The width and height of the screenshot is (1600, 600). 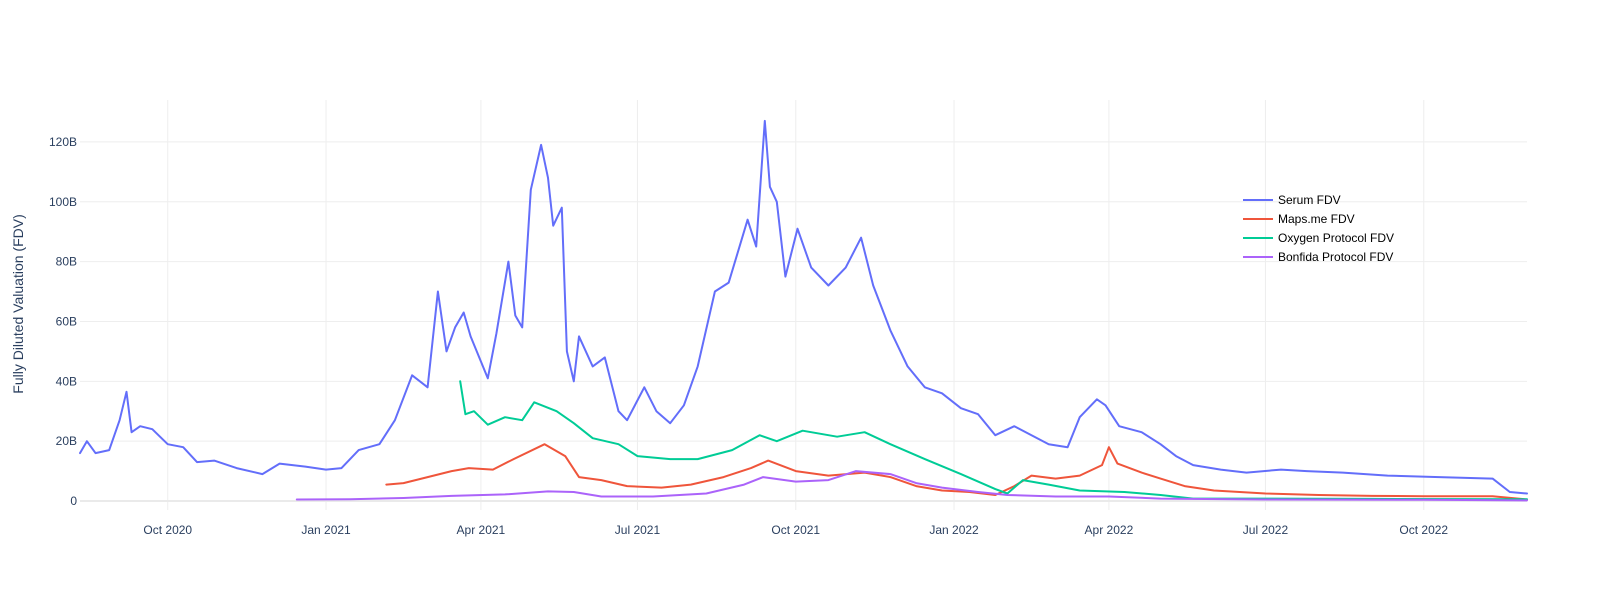 What do you see at coordinates (1266, 530) in the screenshot?
I see `x-tick-label: Jul 2022` at bounding box center [1266, 530].